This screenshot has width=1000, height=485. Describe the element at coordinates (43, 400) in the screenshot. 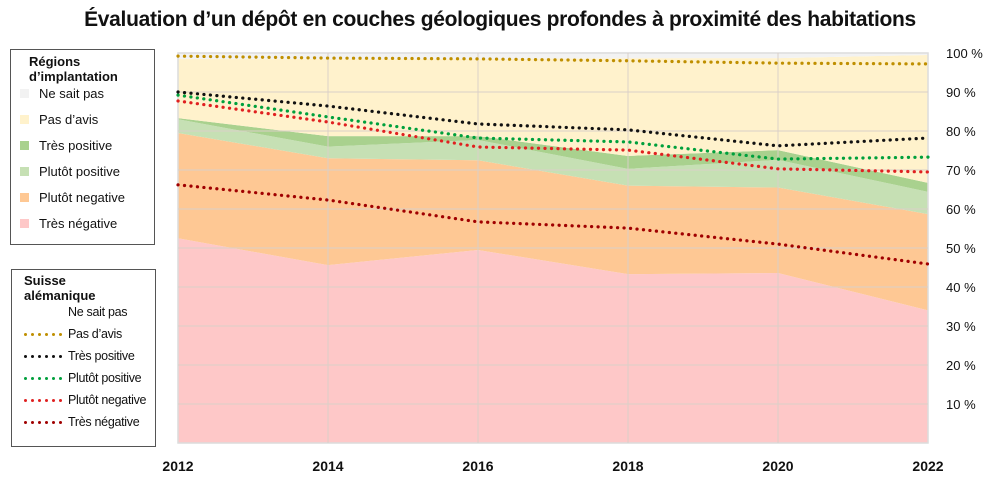

I see `dotted-swatch-plutot-negative` at that location.